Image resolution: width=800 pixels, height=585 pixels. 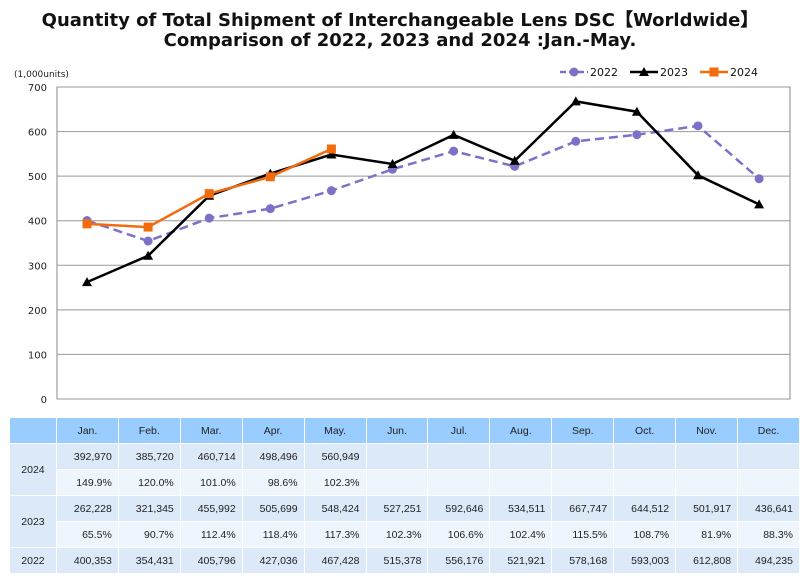 I want to click on column-header: Sep., so click(x=583, y=430).